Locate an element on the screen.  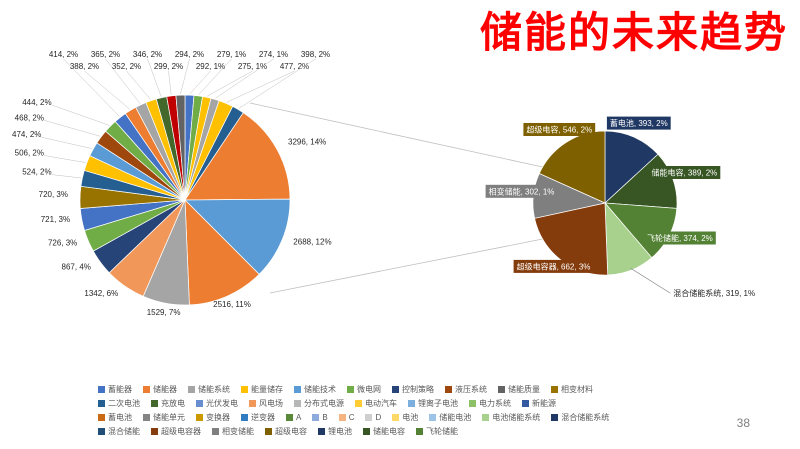
legend-item: B is located at coordinates (320, 417).